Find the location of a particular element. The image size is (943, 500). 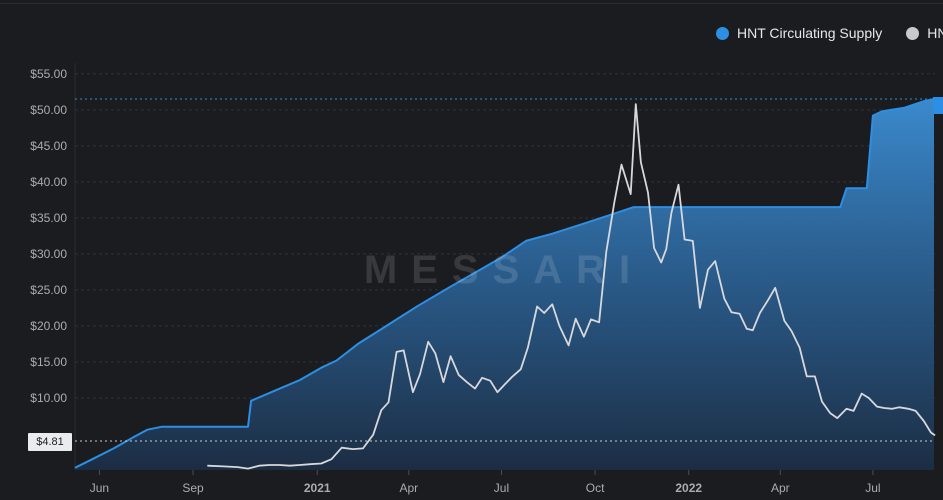

legend-item-price: HN is located at coordinates (924, 33).